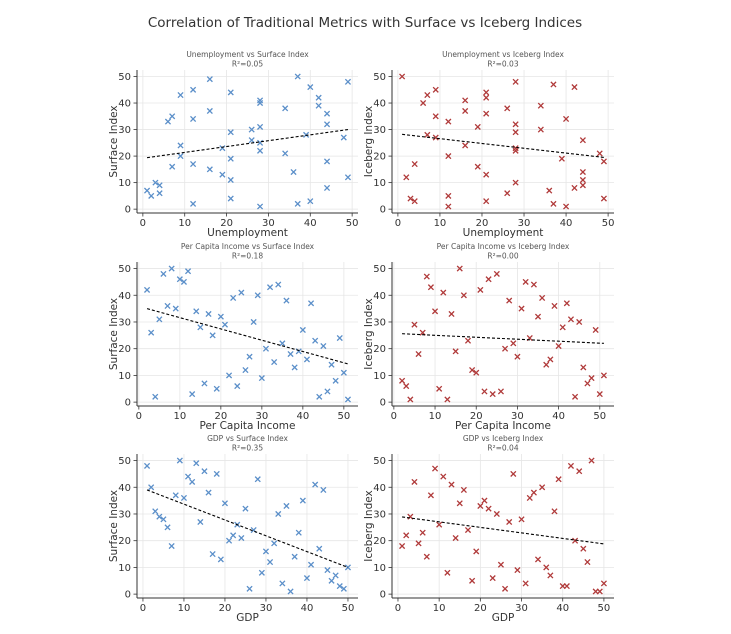 Image resolution: width=731 pixels, height=634 pixels. Describe the element at coordinates (124, 376) in the screenshot. I see `y-tick-label: 10` at that location.